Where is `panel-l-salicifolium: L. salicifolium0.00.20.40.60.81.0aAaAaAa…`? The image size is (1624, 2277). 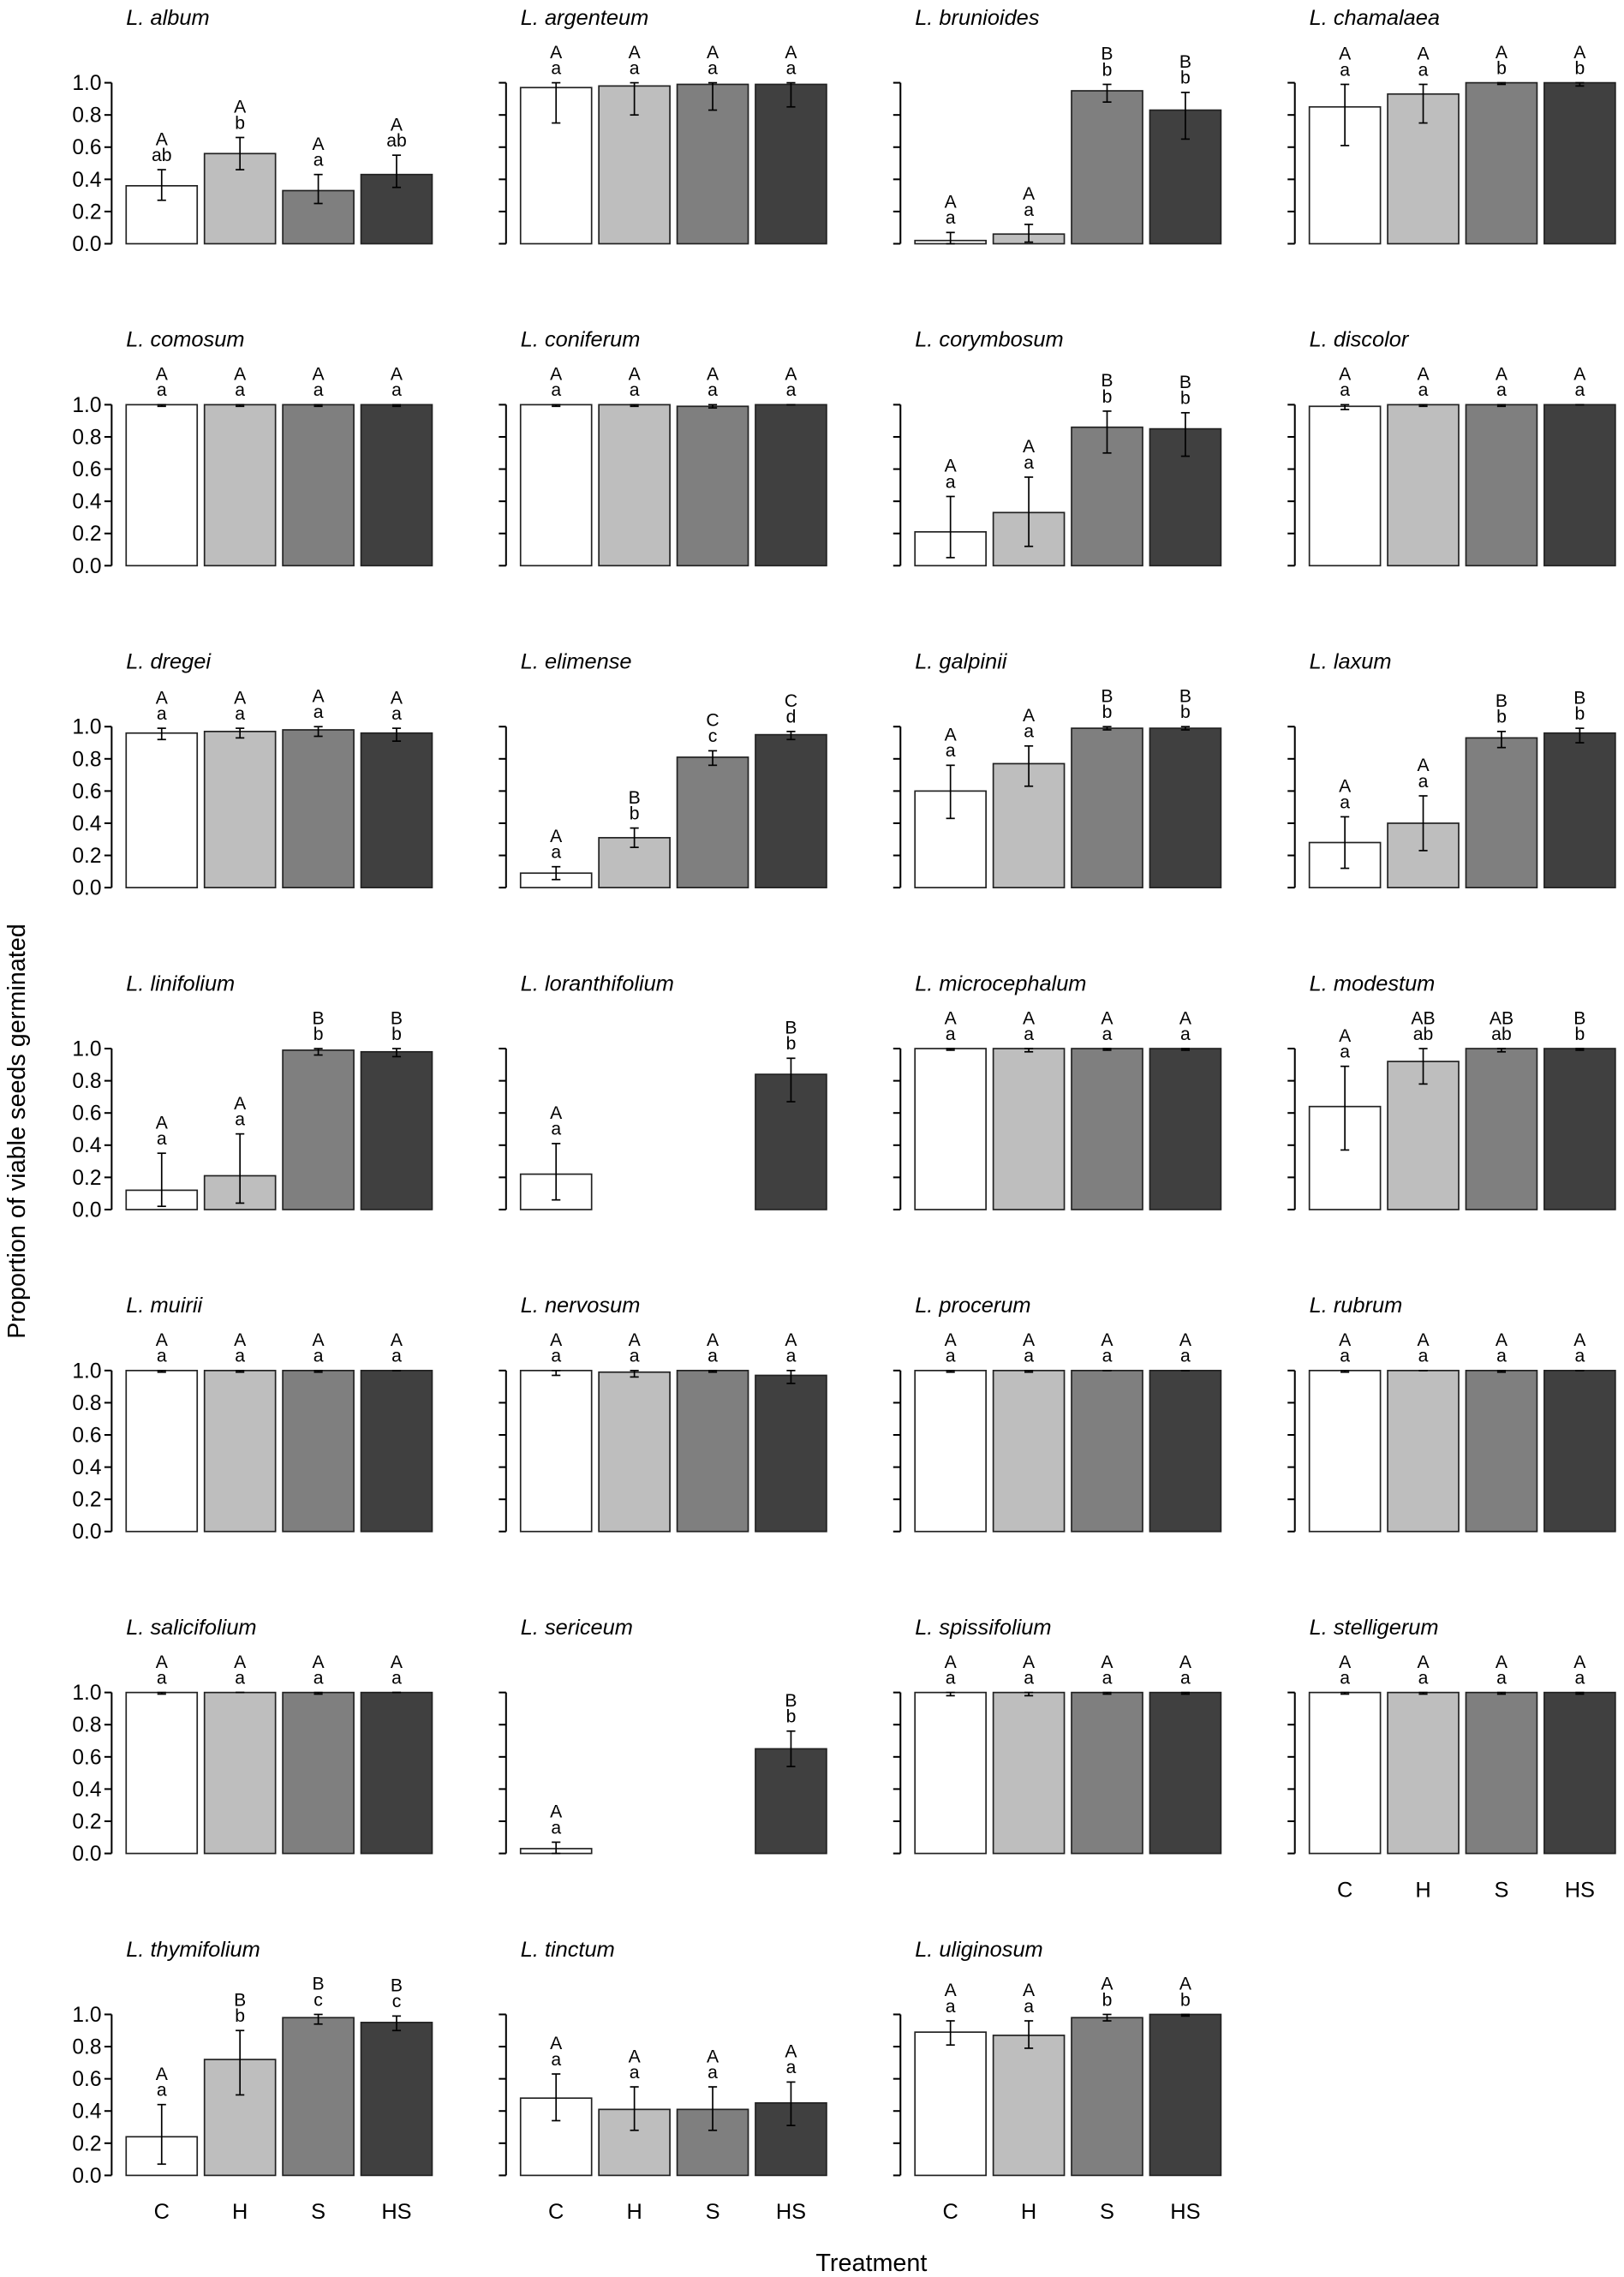
panel-l-salicifolium: L. salicifolium0.00.20.40.60.81.0aAaAaAa… is located at coordinates (252, 1741).